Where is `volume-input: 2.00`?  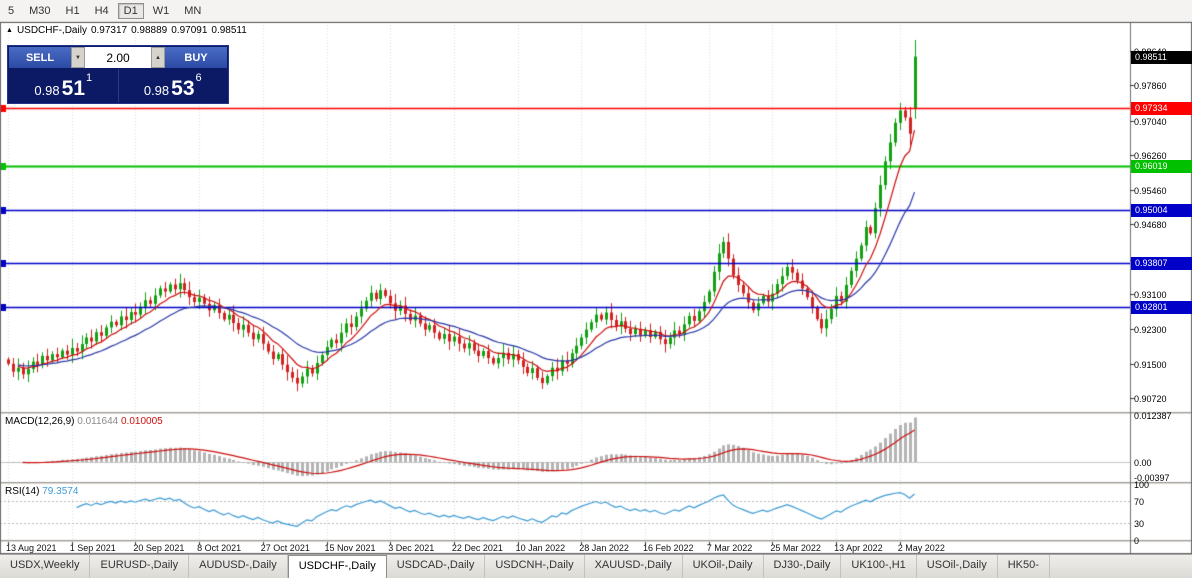 volume-input: 2.00 is located at coordinates (118, 57).